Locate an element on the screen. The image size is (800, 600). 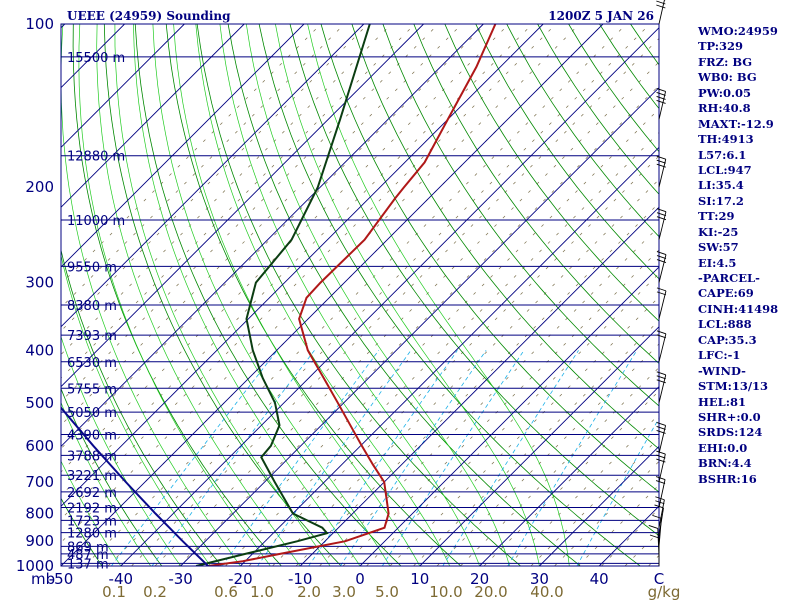
index-entry: STM:13/13 is located at coordinates (733, 386).